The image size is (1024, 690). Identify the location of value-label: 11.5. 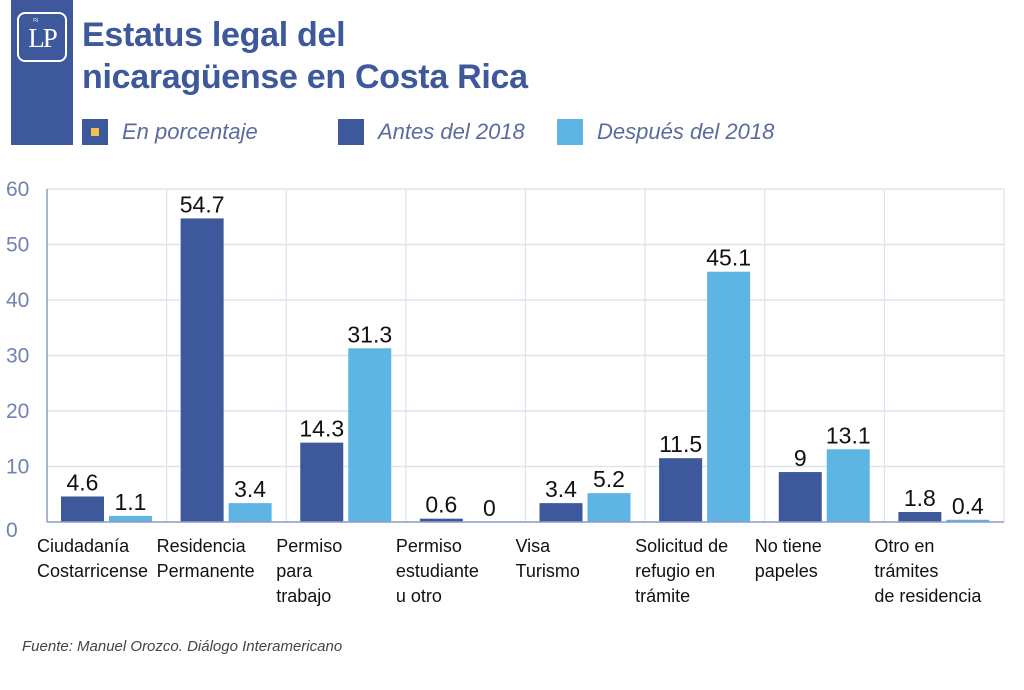
(680, 444).